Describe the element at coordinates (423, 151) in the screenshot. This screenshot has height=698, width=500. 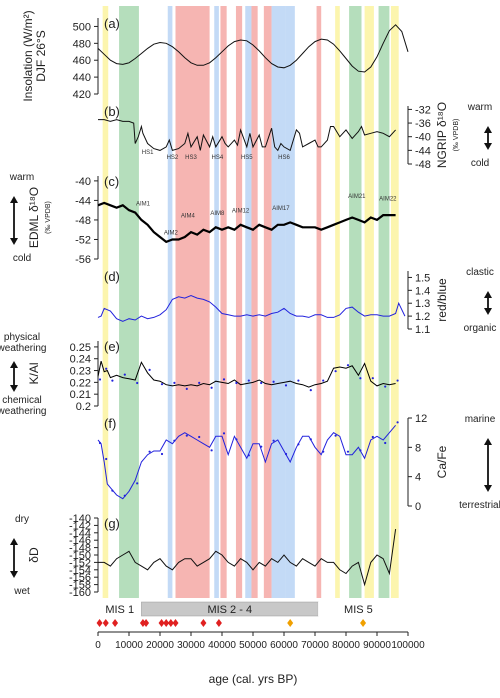
I see `y-tick-label-b: -44` at that location.